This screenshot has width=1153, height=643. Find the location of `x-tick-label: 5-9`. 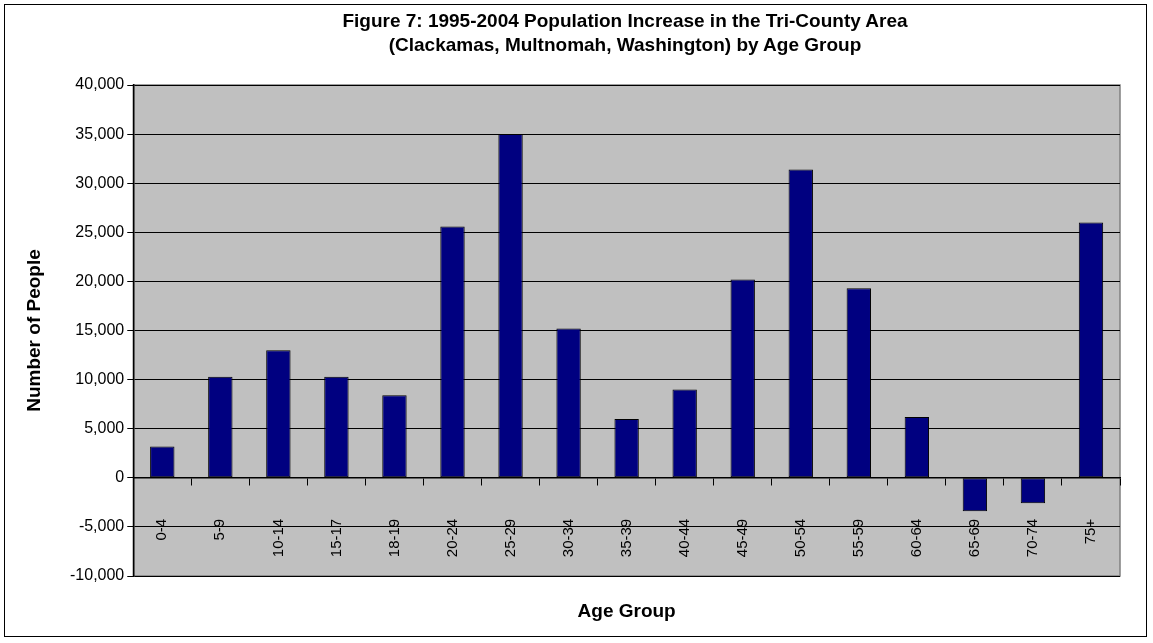

x-tick-label: 5-9 is located at coordinates (219, 529).